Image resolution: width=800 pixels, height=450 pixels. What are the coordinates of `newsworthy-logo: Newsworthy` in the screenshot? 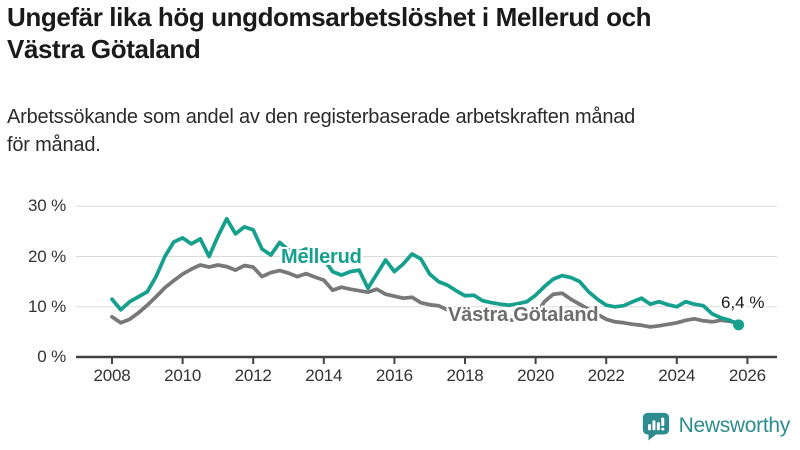 It's located at (715, 426).